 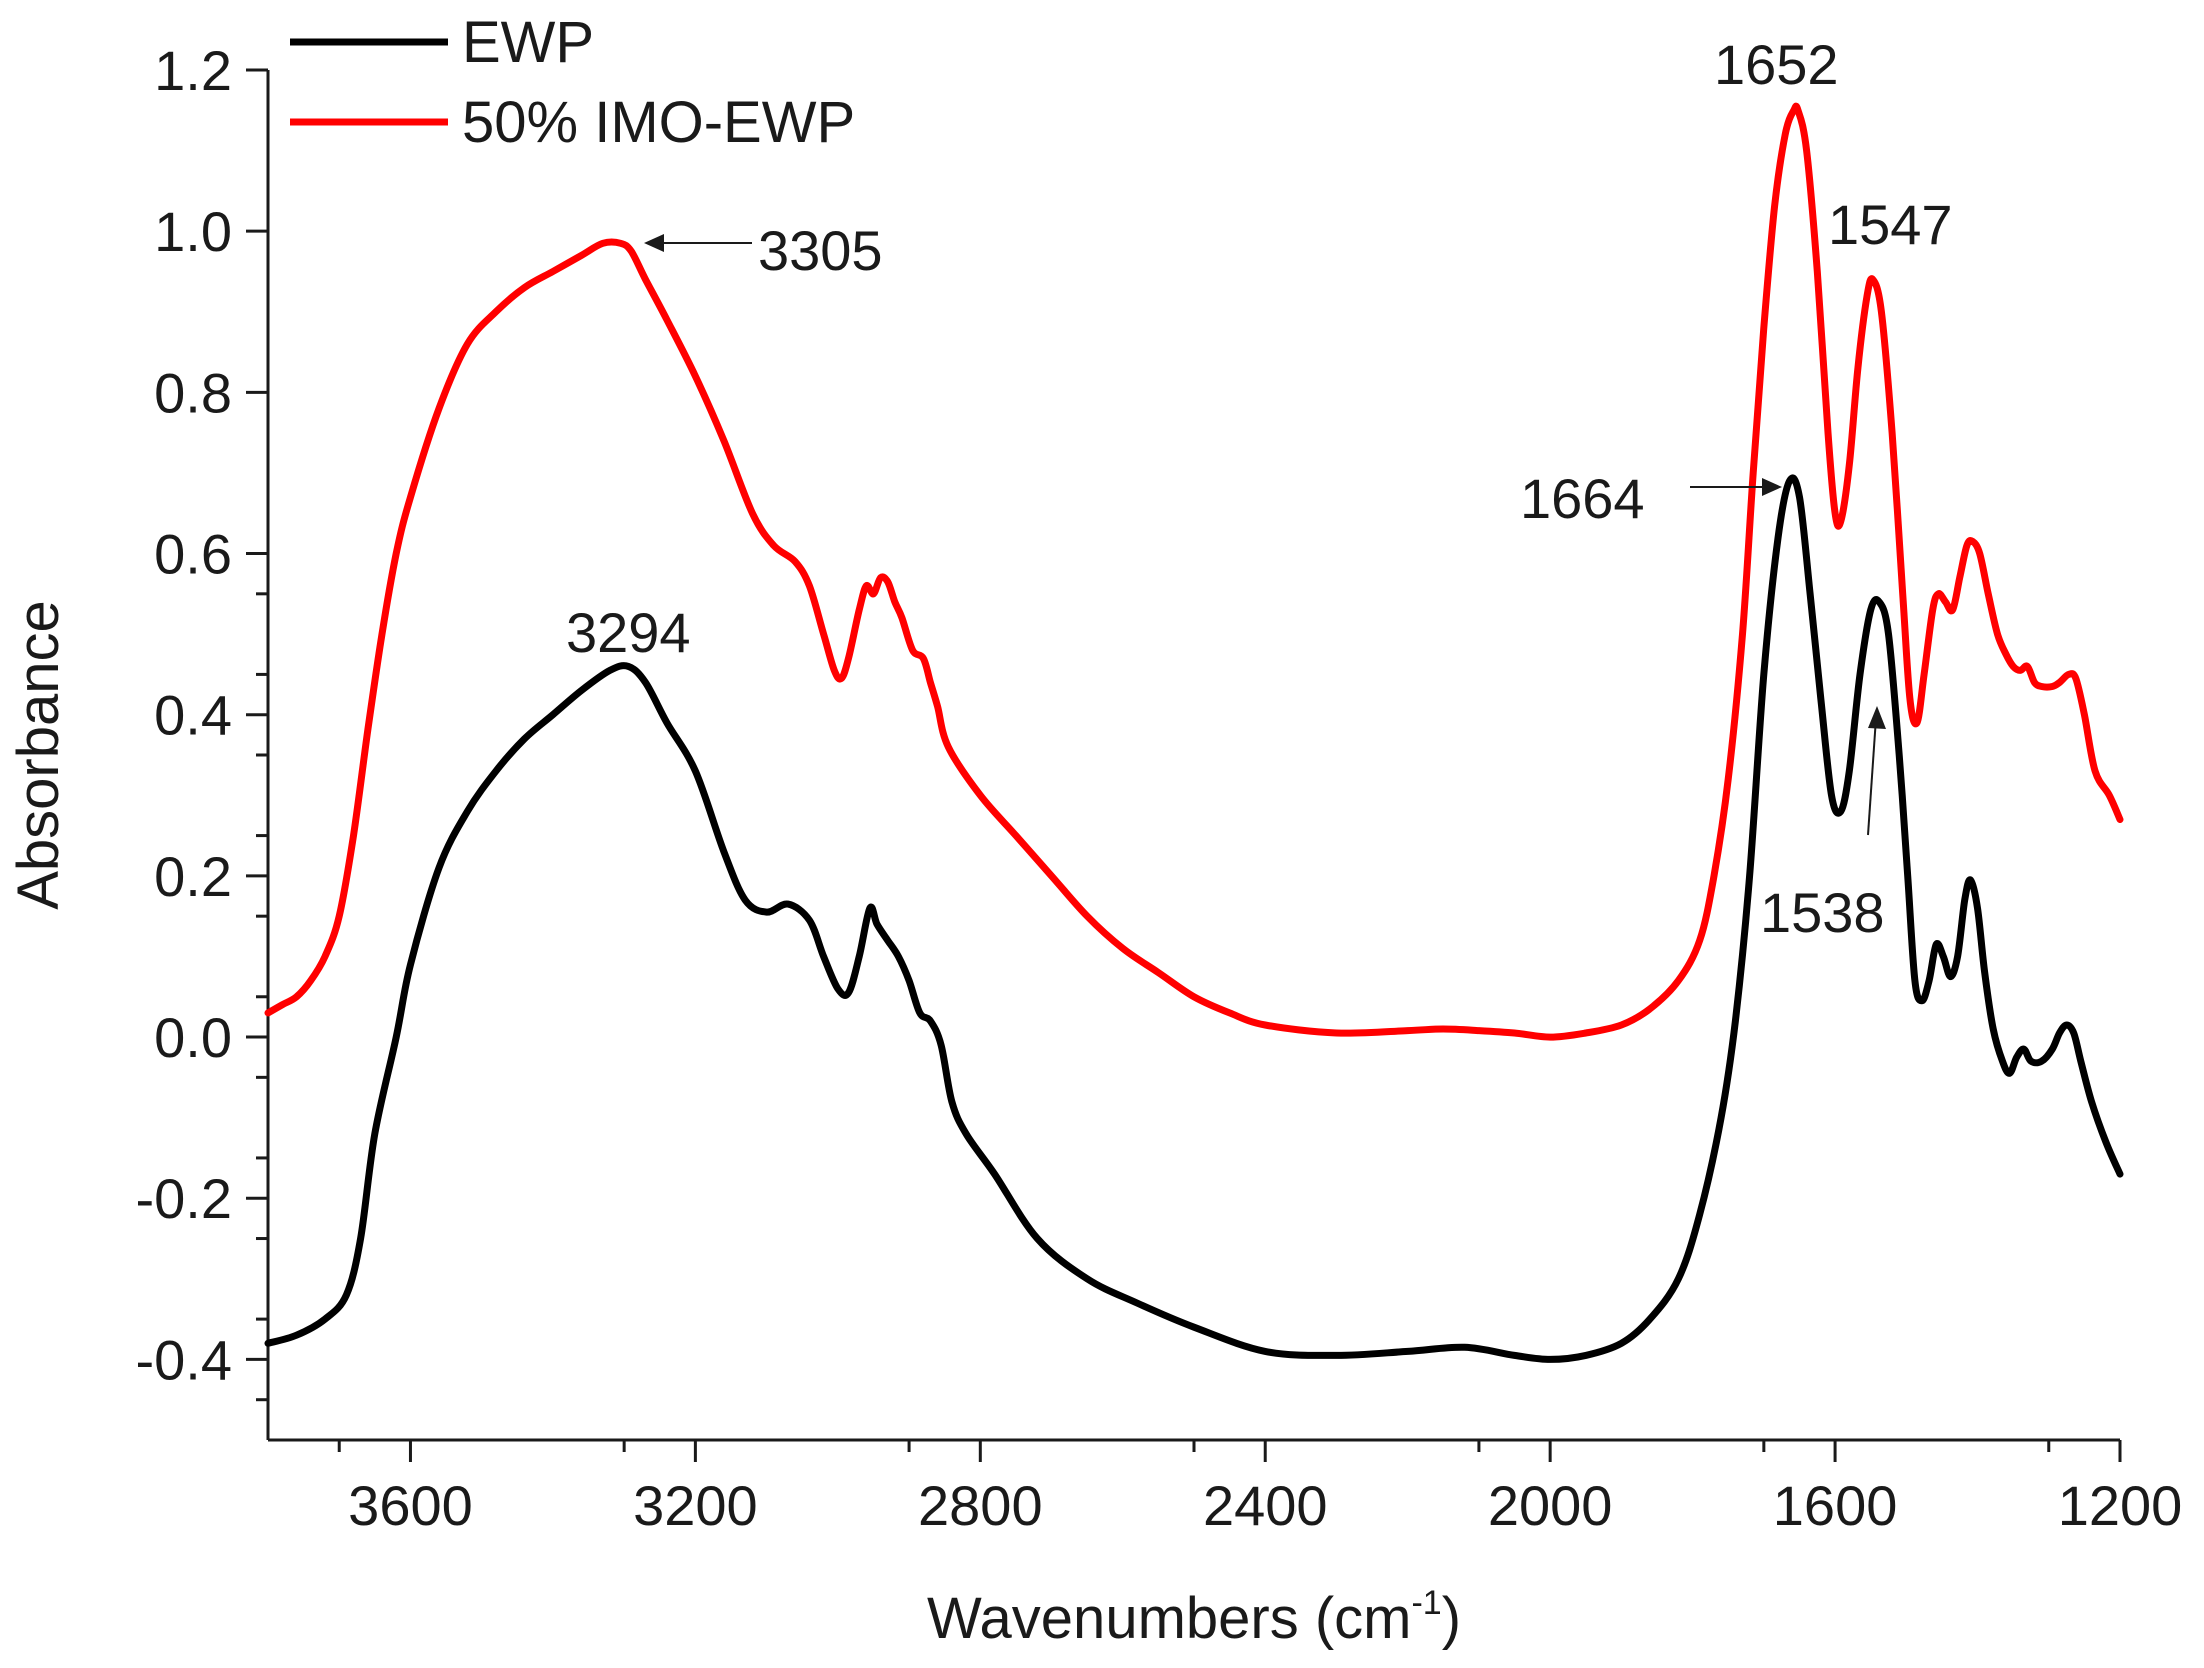 What do you see at coordinates (1776, 64) in the screenshot?
I see `annotation-1652: 1652` at bounding box center [1776, 64].